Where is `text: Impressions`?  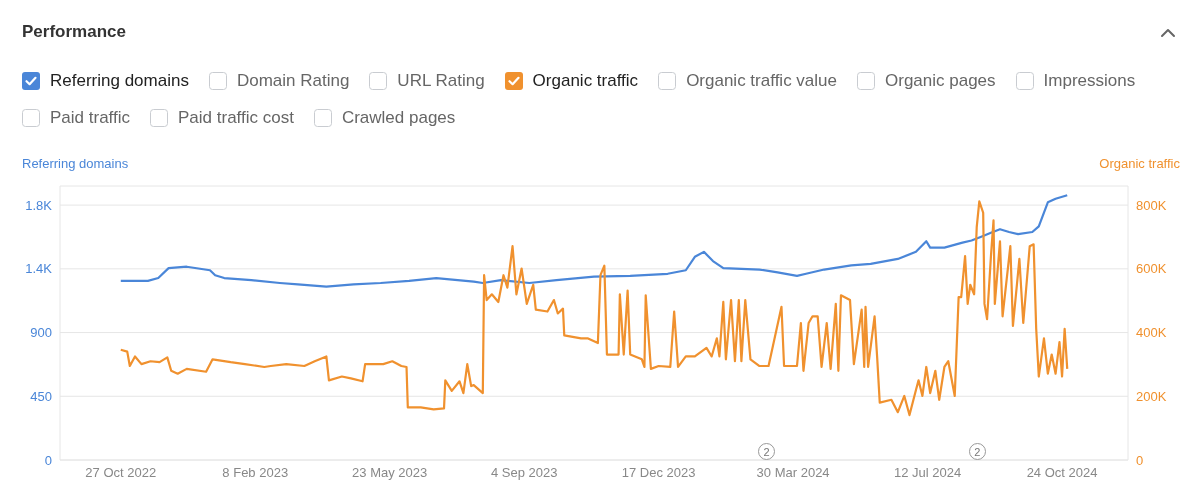
text: Impressions is located at coordinates (1089, 81).